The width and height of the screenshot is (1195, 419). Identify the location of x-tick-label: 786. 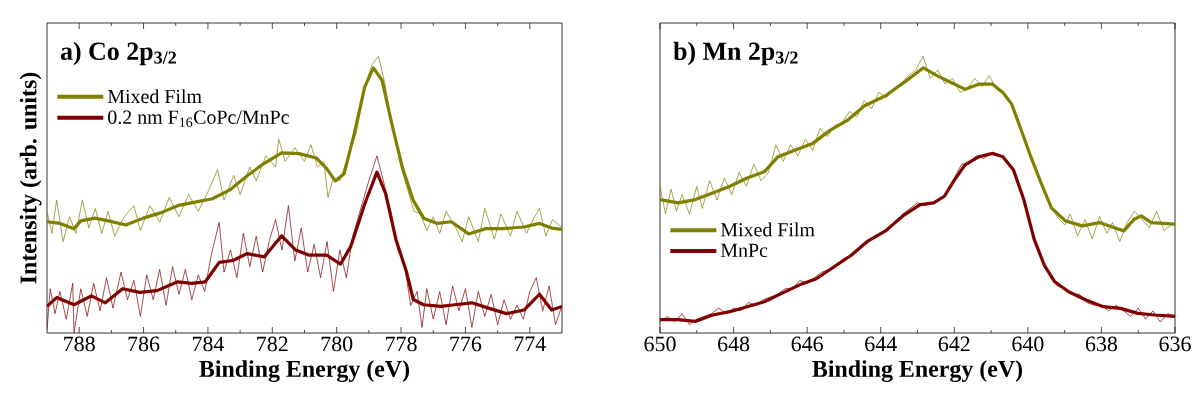
(144, 344).